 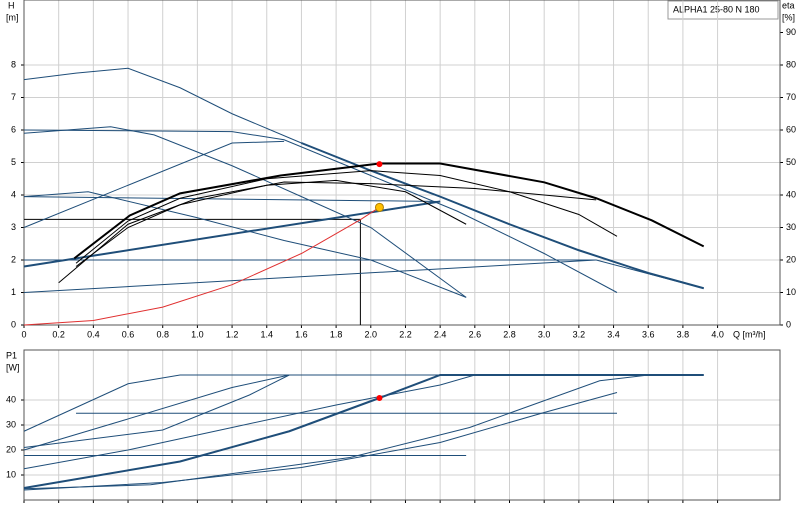 I want to click on x-tick-label: 1.2, so click(x=232, y=334).